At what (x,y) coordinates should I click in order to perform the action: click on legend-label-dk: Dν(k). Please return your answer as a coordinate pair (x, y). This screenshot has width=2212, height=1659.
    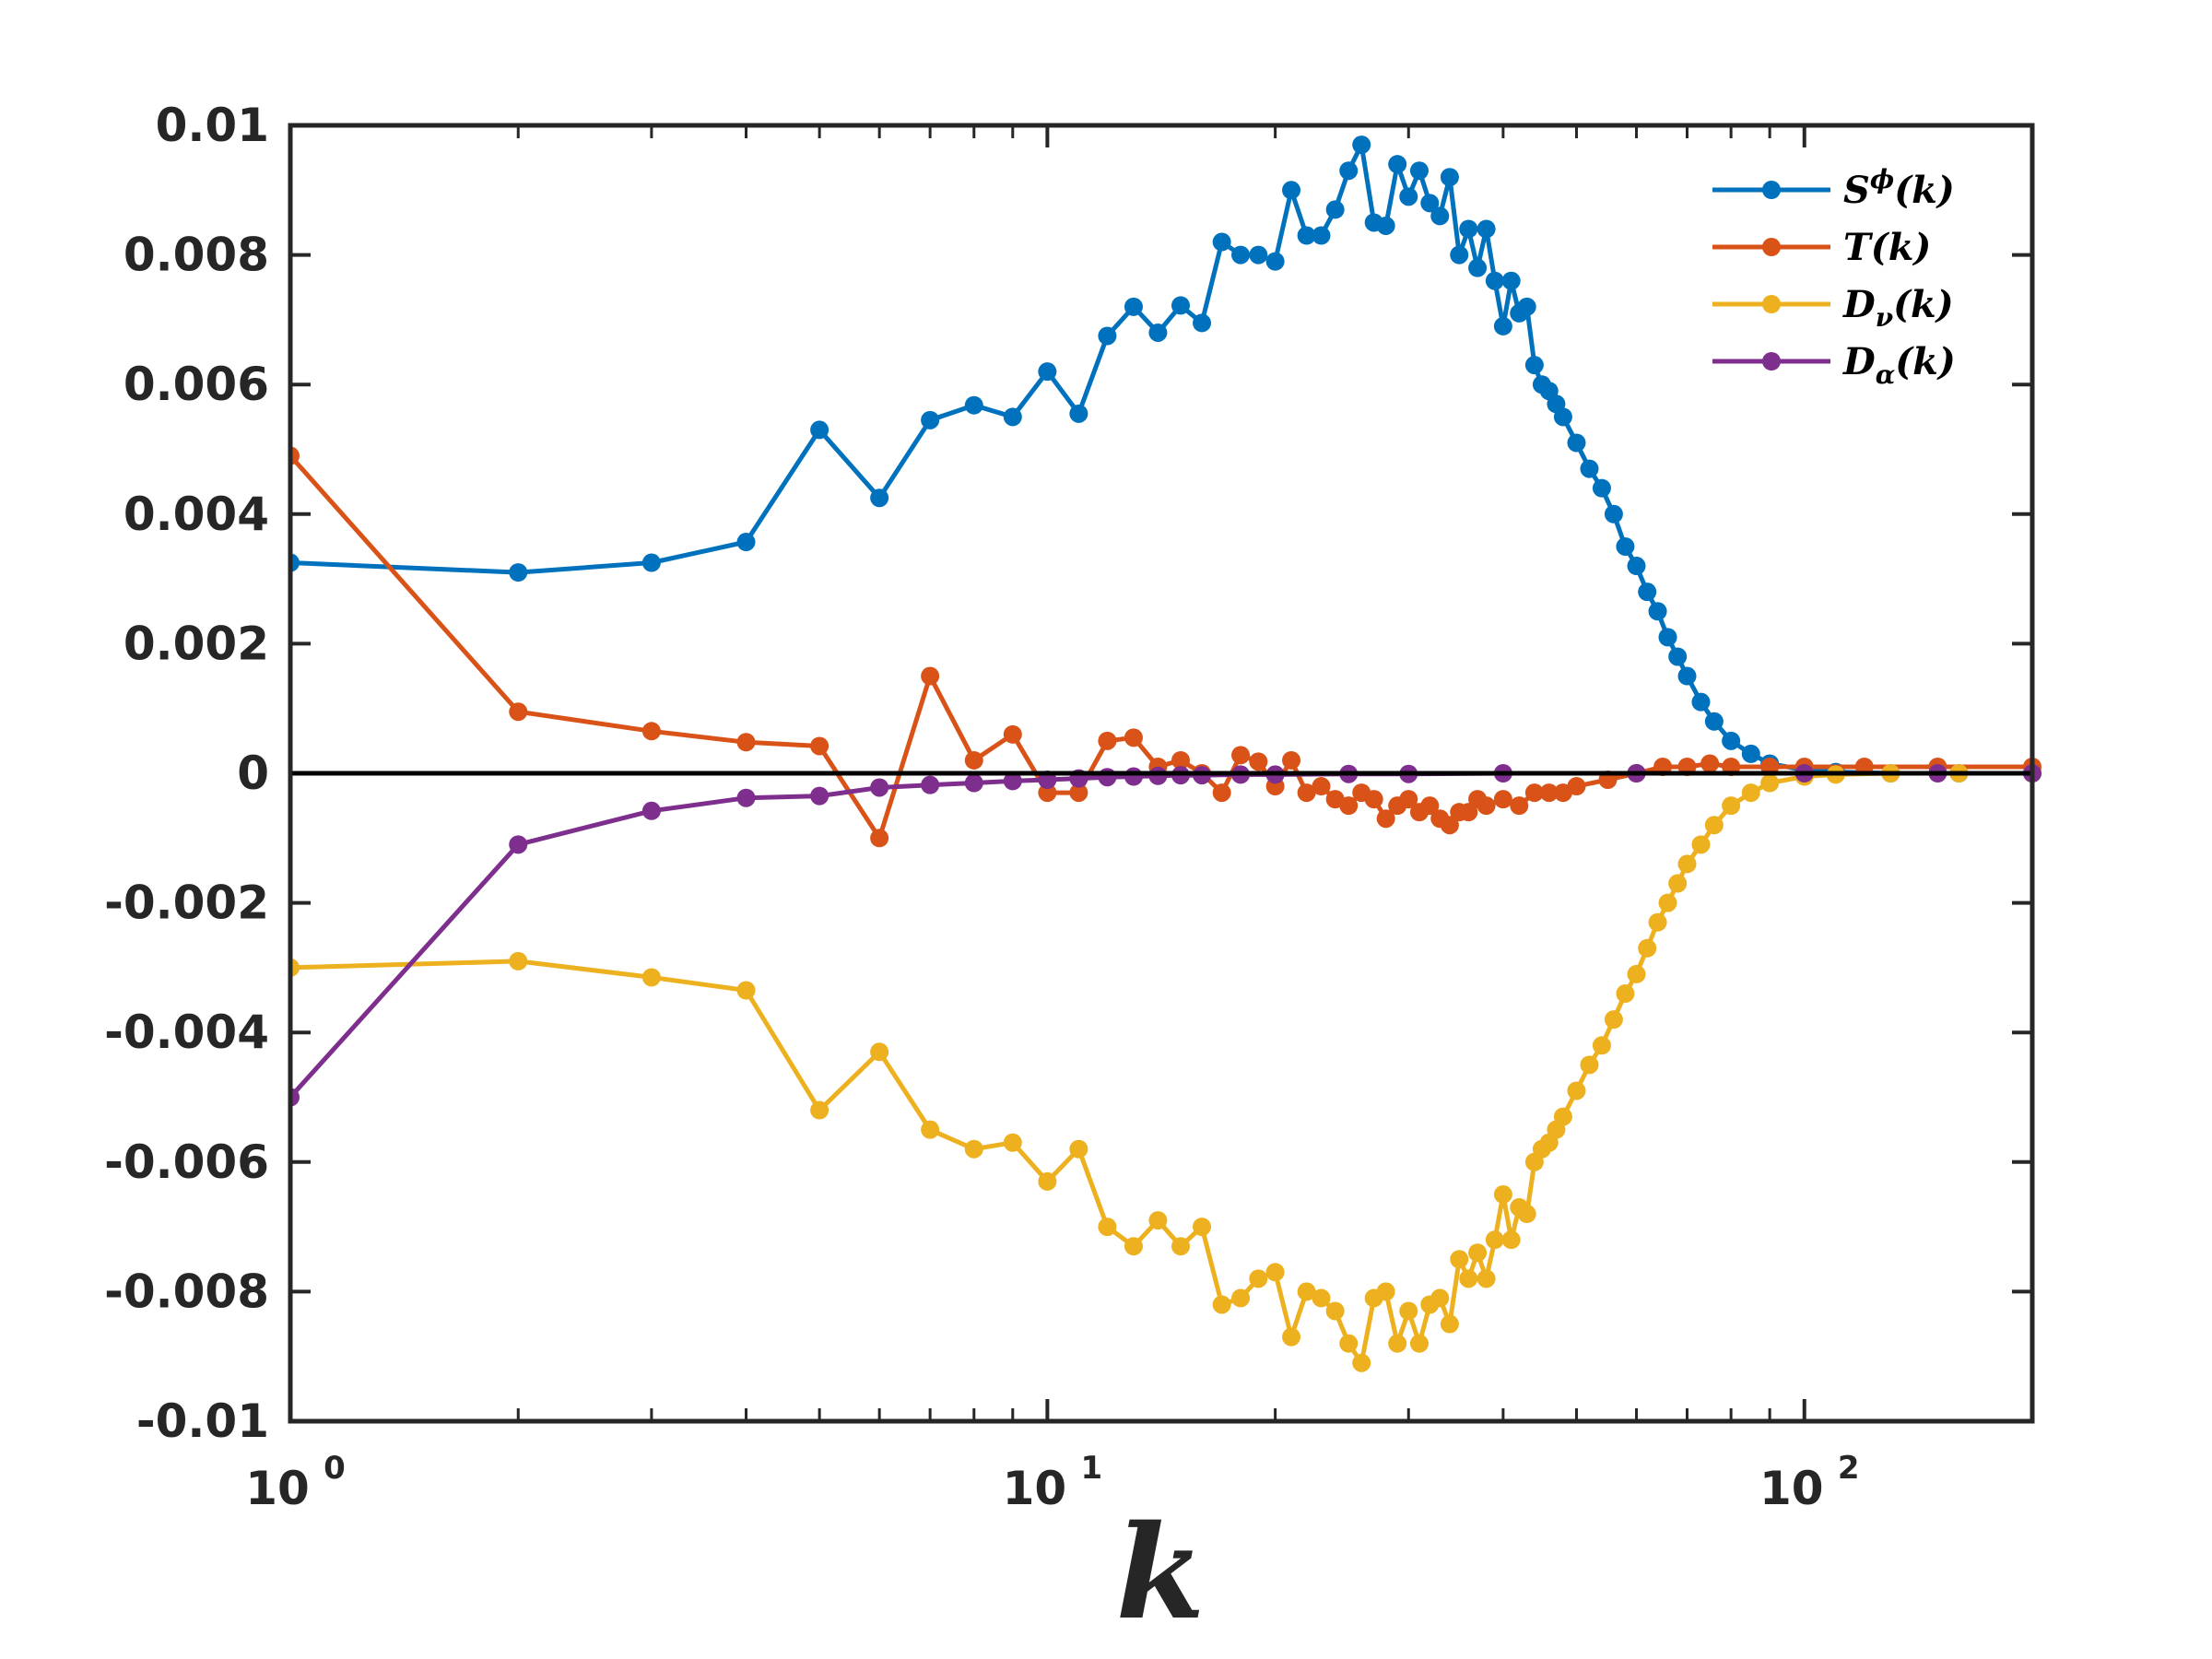
    Looking at the image, I should click on (1898, 308).